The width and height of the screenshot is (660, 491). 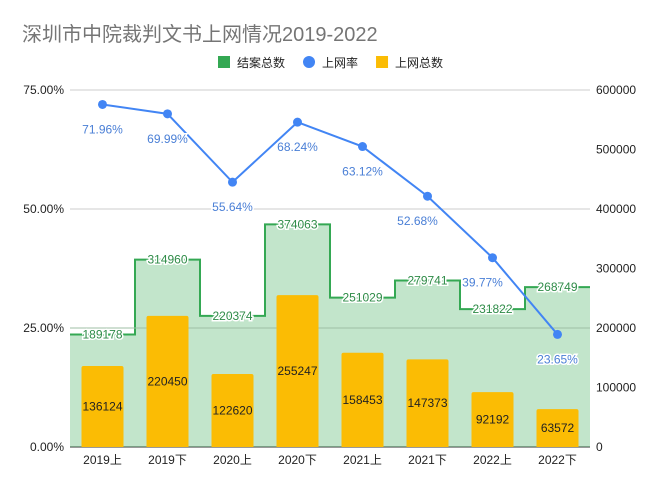 I want to click on x-axis-tick: 2021下, so click(x=427, y=460).